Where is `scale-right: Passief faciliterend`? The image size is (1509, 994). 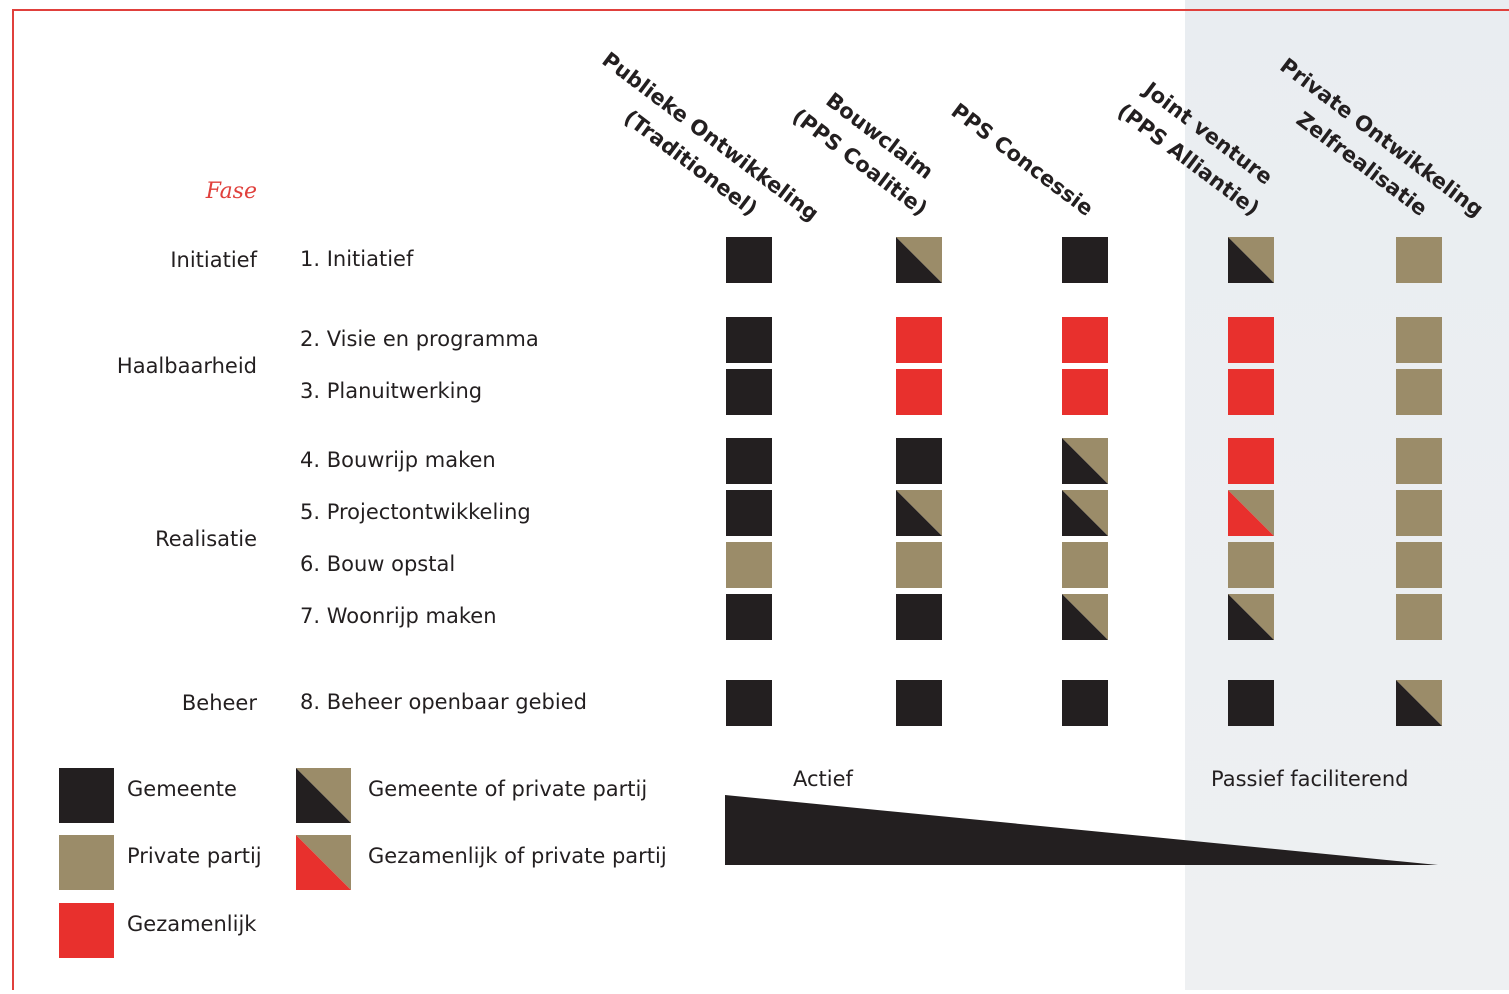 scale-right: Passief faciliterend is located at coordinates (1310, 779).